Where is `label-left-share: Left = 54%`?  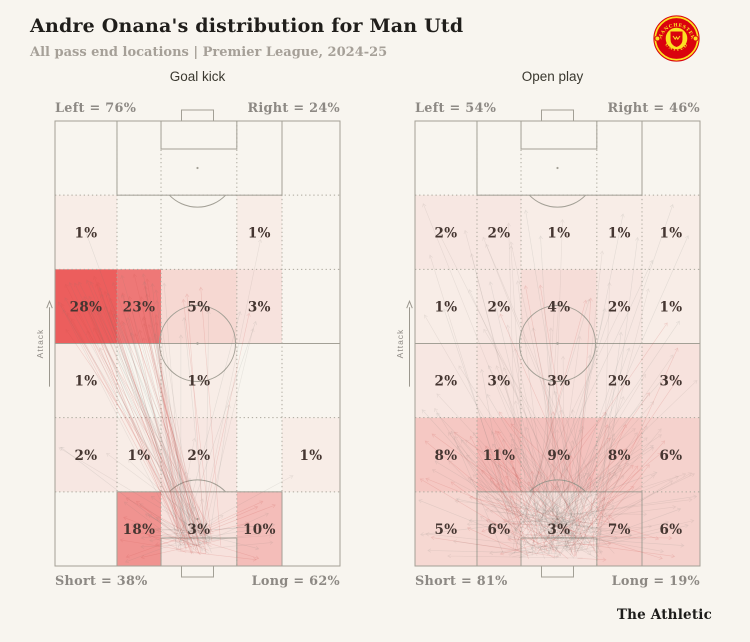
label-left-share: Left = 54% is located at coordinates (455, 108).